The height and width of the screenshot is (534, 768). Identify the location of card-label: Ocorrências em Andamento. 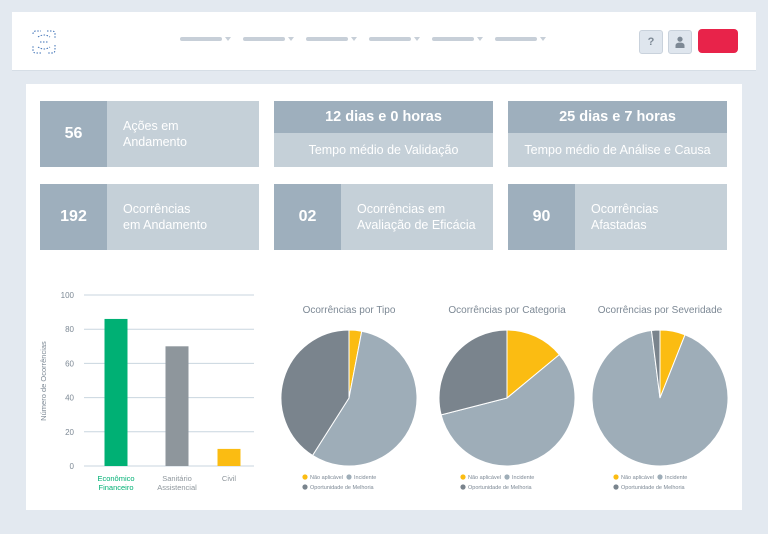
(183, 217).